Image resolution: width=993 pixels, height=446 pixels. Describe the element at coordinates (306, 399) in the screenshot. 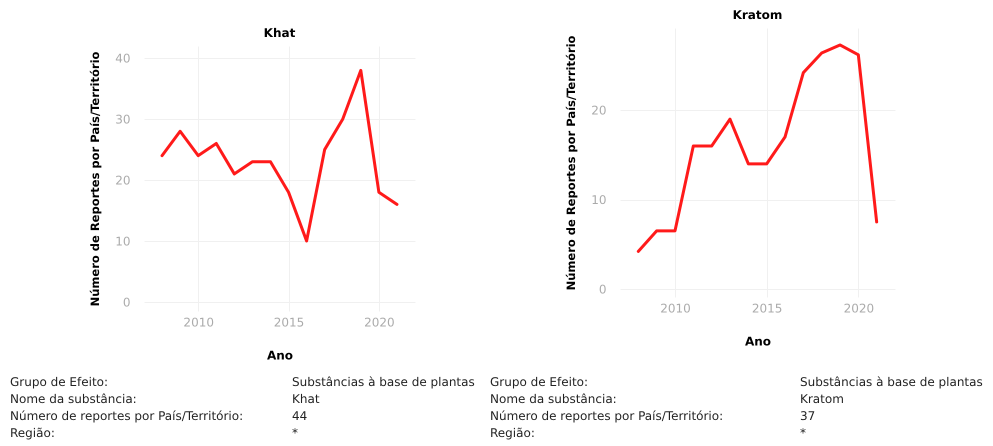

I see `text: Khat` at that location.